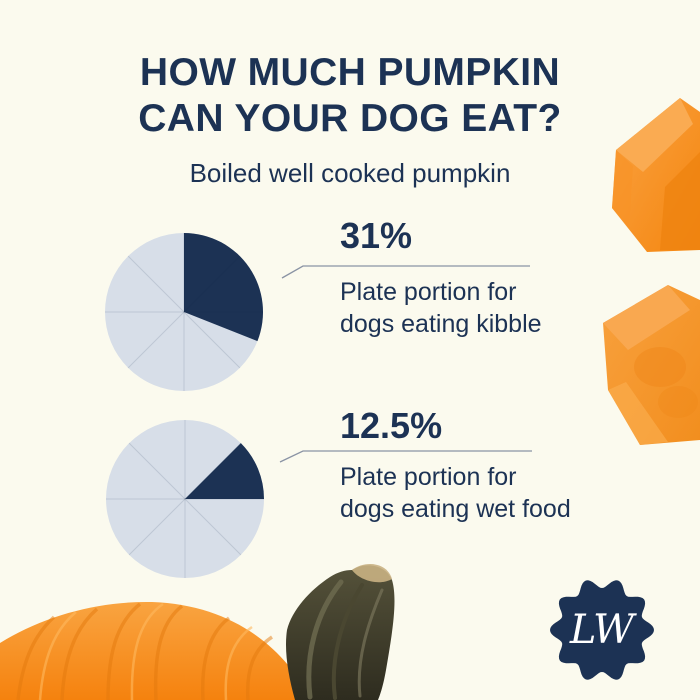 The image size is (700, 700). What do you see at coordinates (455, 493) in the screenshot?
I see `stat-label-wet-food: Plate portion for dogs eating wet food` at bounding box center [455, 493].